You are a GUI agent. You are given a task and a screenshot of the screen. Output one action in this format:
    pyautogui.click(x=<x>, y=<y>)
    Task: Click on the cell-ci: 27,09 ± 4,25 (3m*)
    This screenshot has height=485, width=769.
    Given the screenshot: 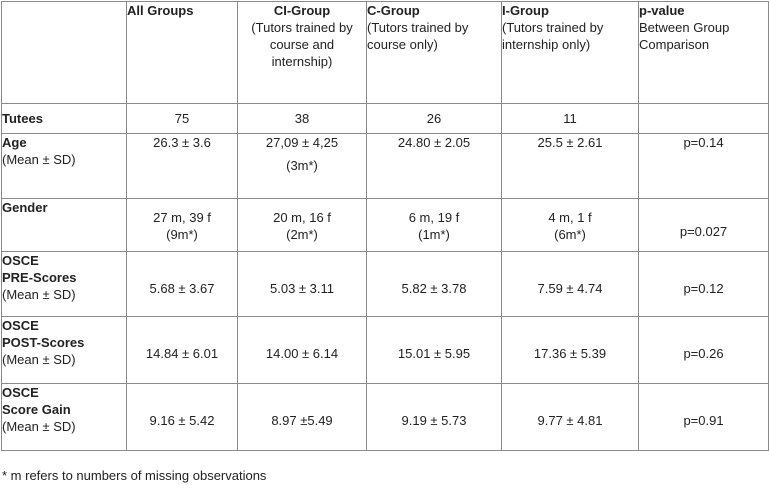 What is the action you would take?
    pyautogui.click(x=302, y=166)
    